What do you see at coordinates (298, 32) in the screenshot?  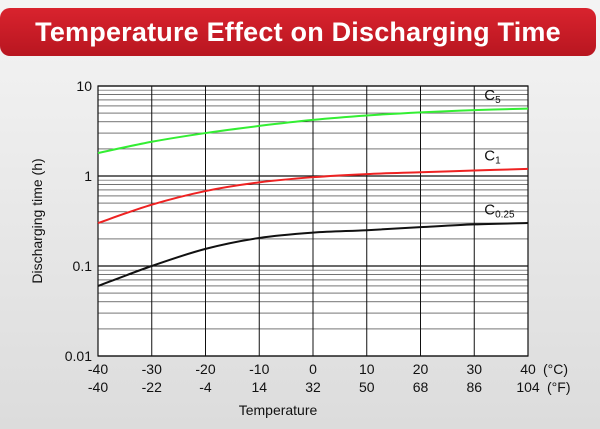 I see `chart-title: Temperature Effect on Discharging Time` at bounding box center [298, 32].